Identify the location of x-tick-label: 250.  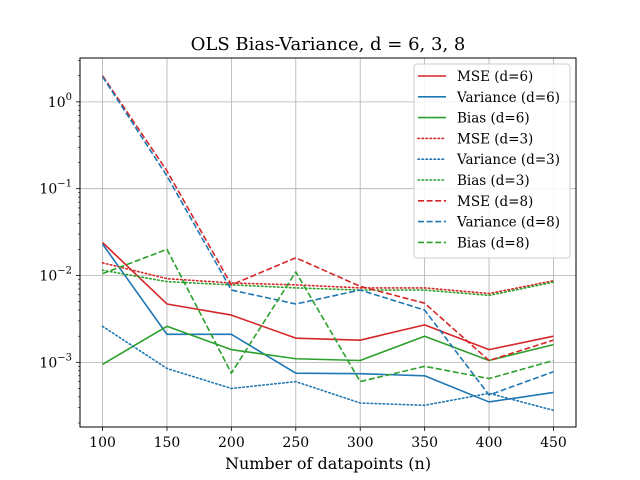
(295, 443).